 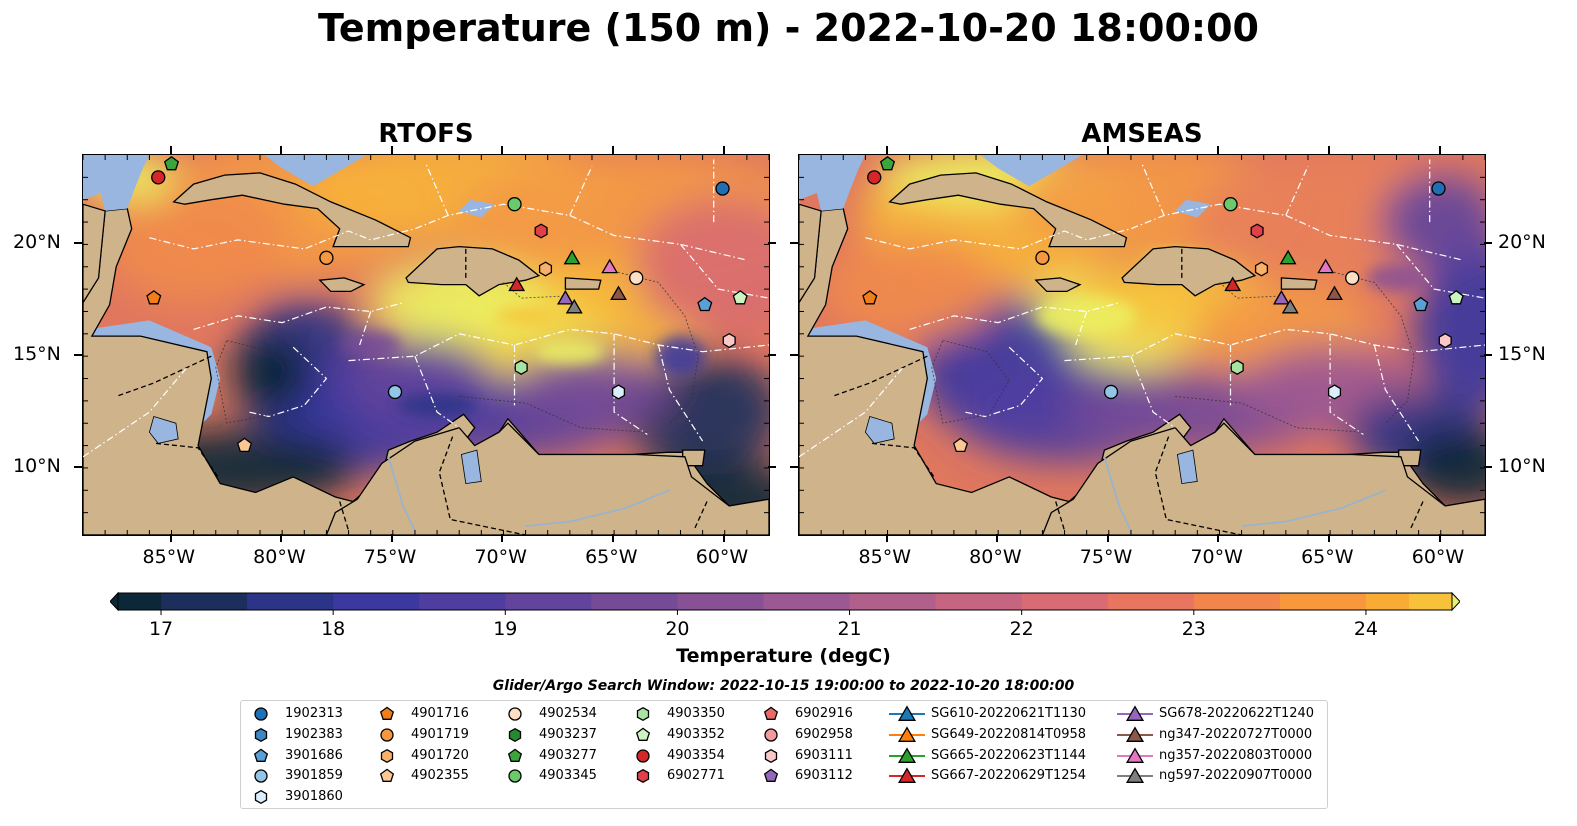 I want to click on marker-ng347-20220727T0000, so click(x=1334, y=293).